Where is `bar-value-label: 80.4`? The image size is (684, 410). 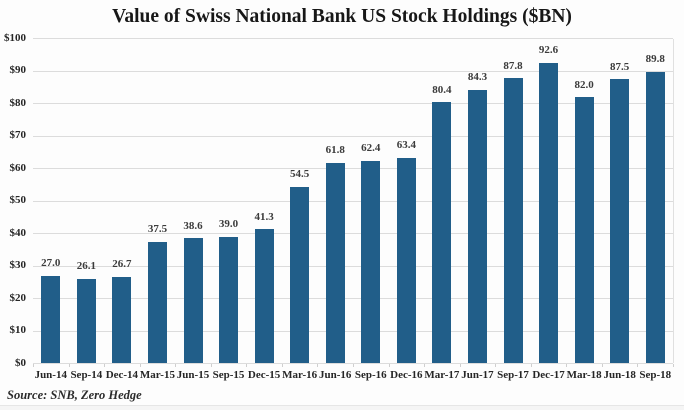 bar-value-label: 80.4 is located at coordinates (442, 89).